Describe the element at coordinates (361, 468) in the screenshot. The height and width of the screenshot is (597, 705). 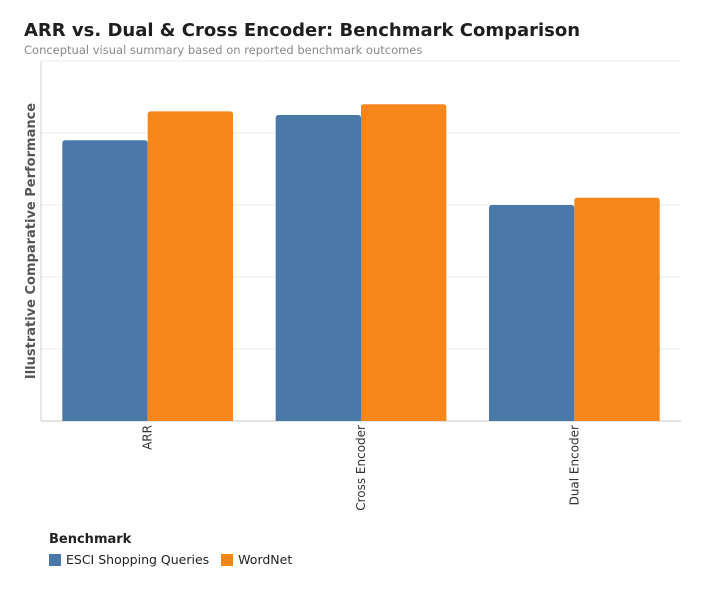
I see `x-tick-label: Cross Encoder` at that location.